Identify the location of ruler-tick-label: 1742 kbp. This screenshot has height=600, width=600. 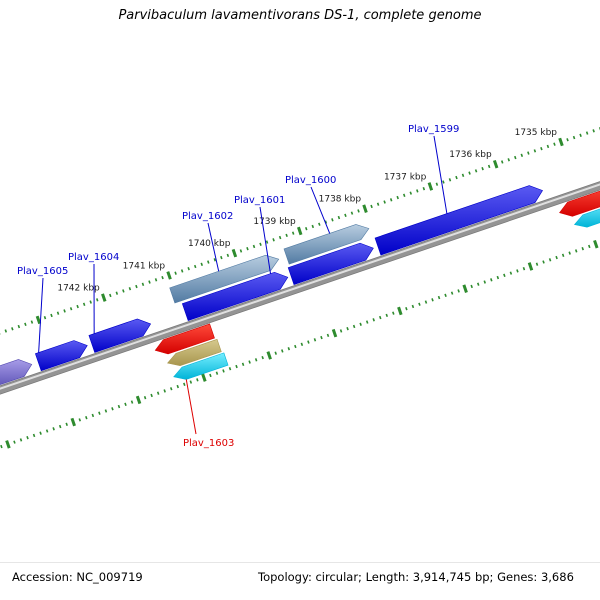
(78, 289).